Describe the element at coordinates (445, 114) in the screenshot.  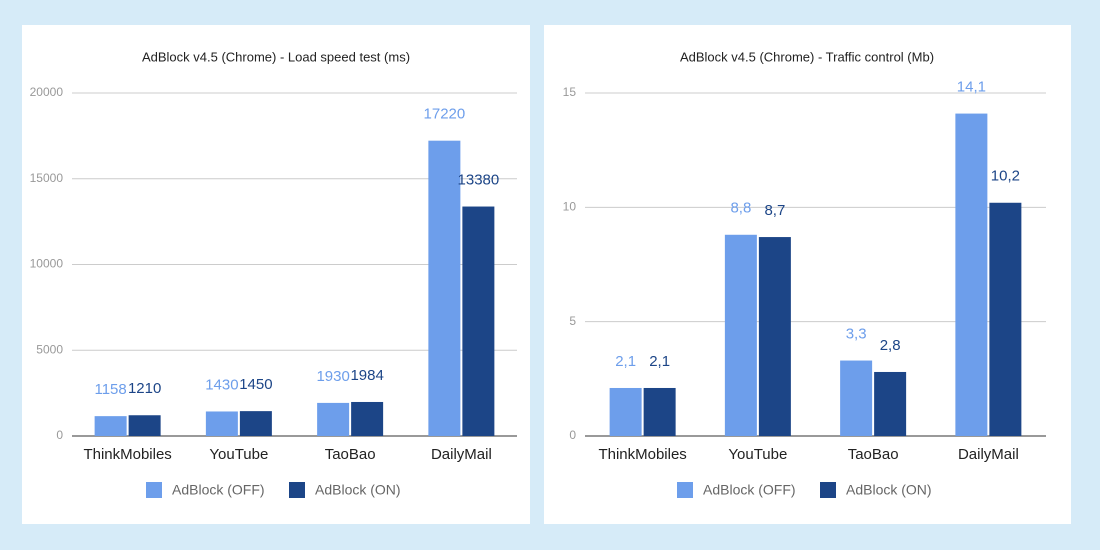
I see `data-label: 17220` at that location.